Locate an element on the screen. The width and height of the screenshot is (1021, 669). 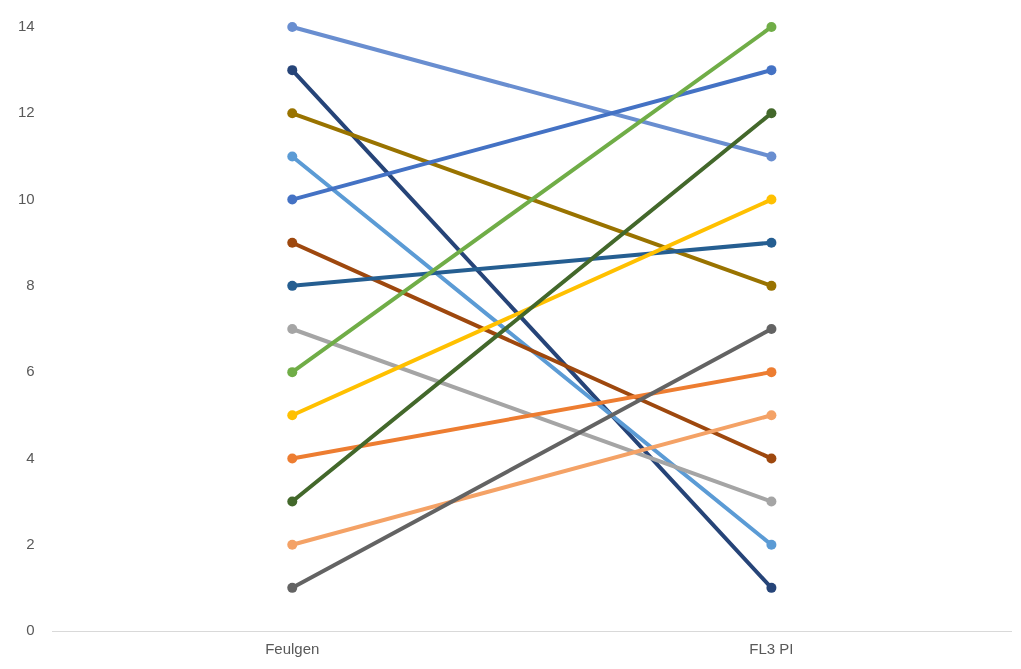
y-tick-label: 12 is located at coordinates (26, 112).